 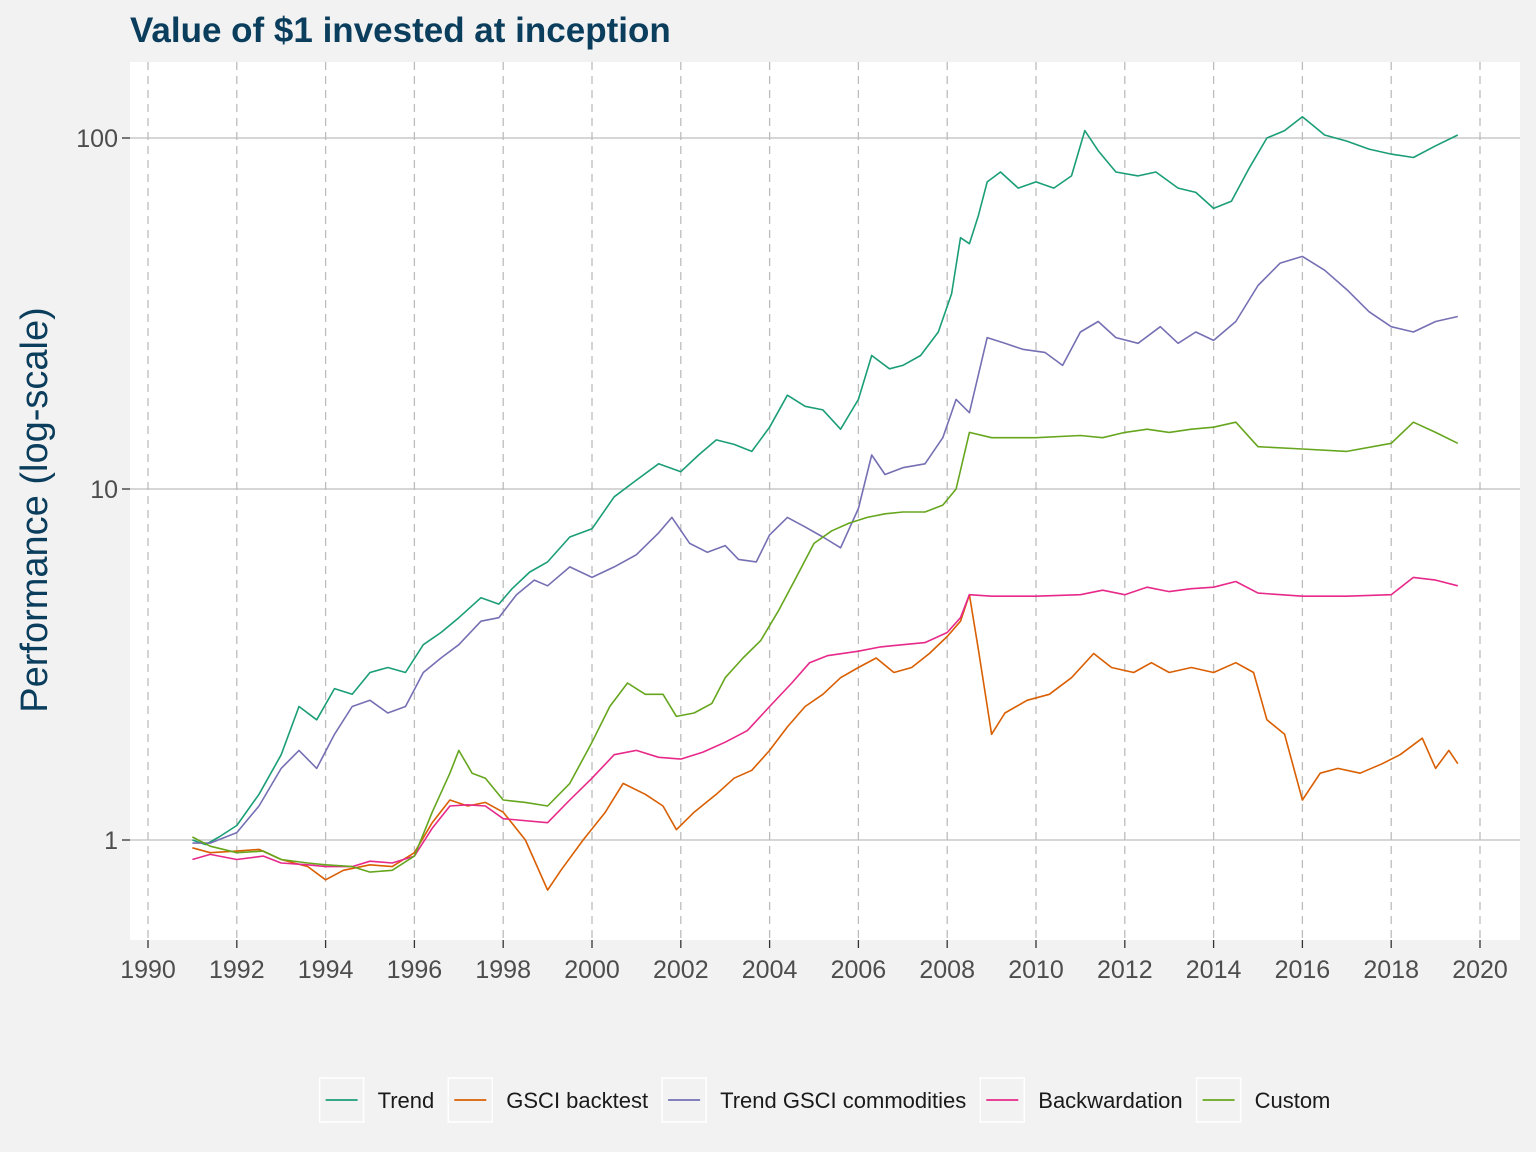 I want to click on x-tick-label-2018: 2018, so click(x=1391, y=970).